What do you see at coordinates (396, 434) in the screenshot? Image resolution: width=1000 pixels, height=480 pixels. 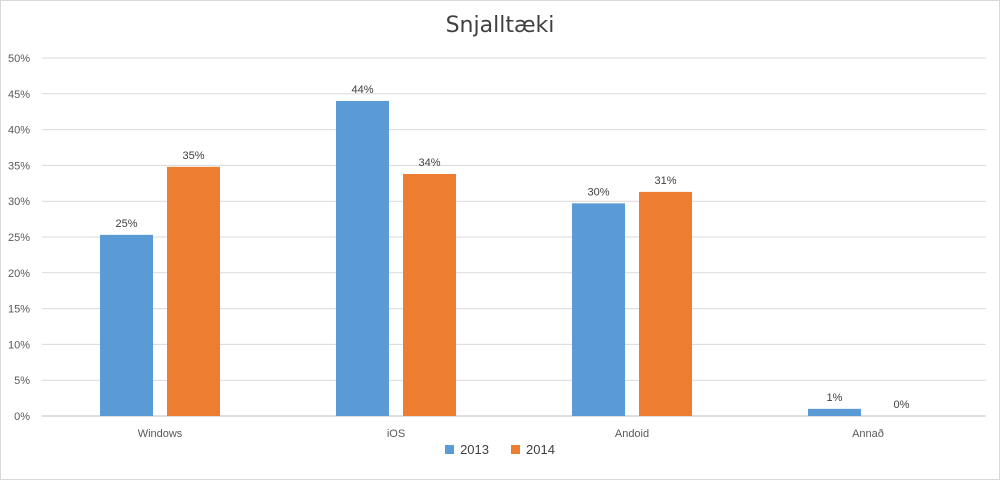 I see `x-tick-label: iOS` at bounding box center [396, 434].